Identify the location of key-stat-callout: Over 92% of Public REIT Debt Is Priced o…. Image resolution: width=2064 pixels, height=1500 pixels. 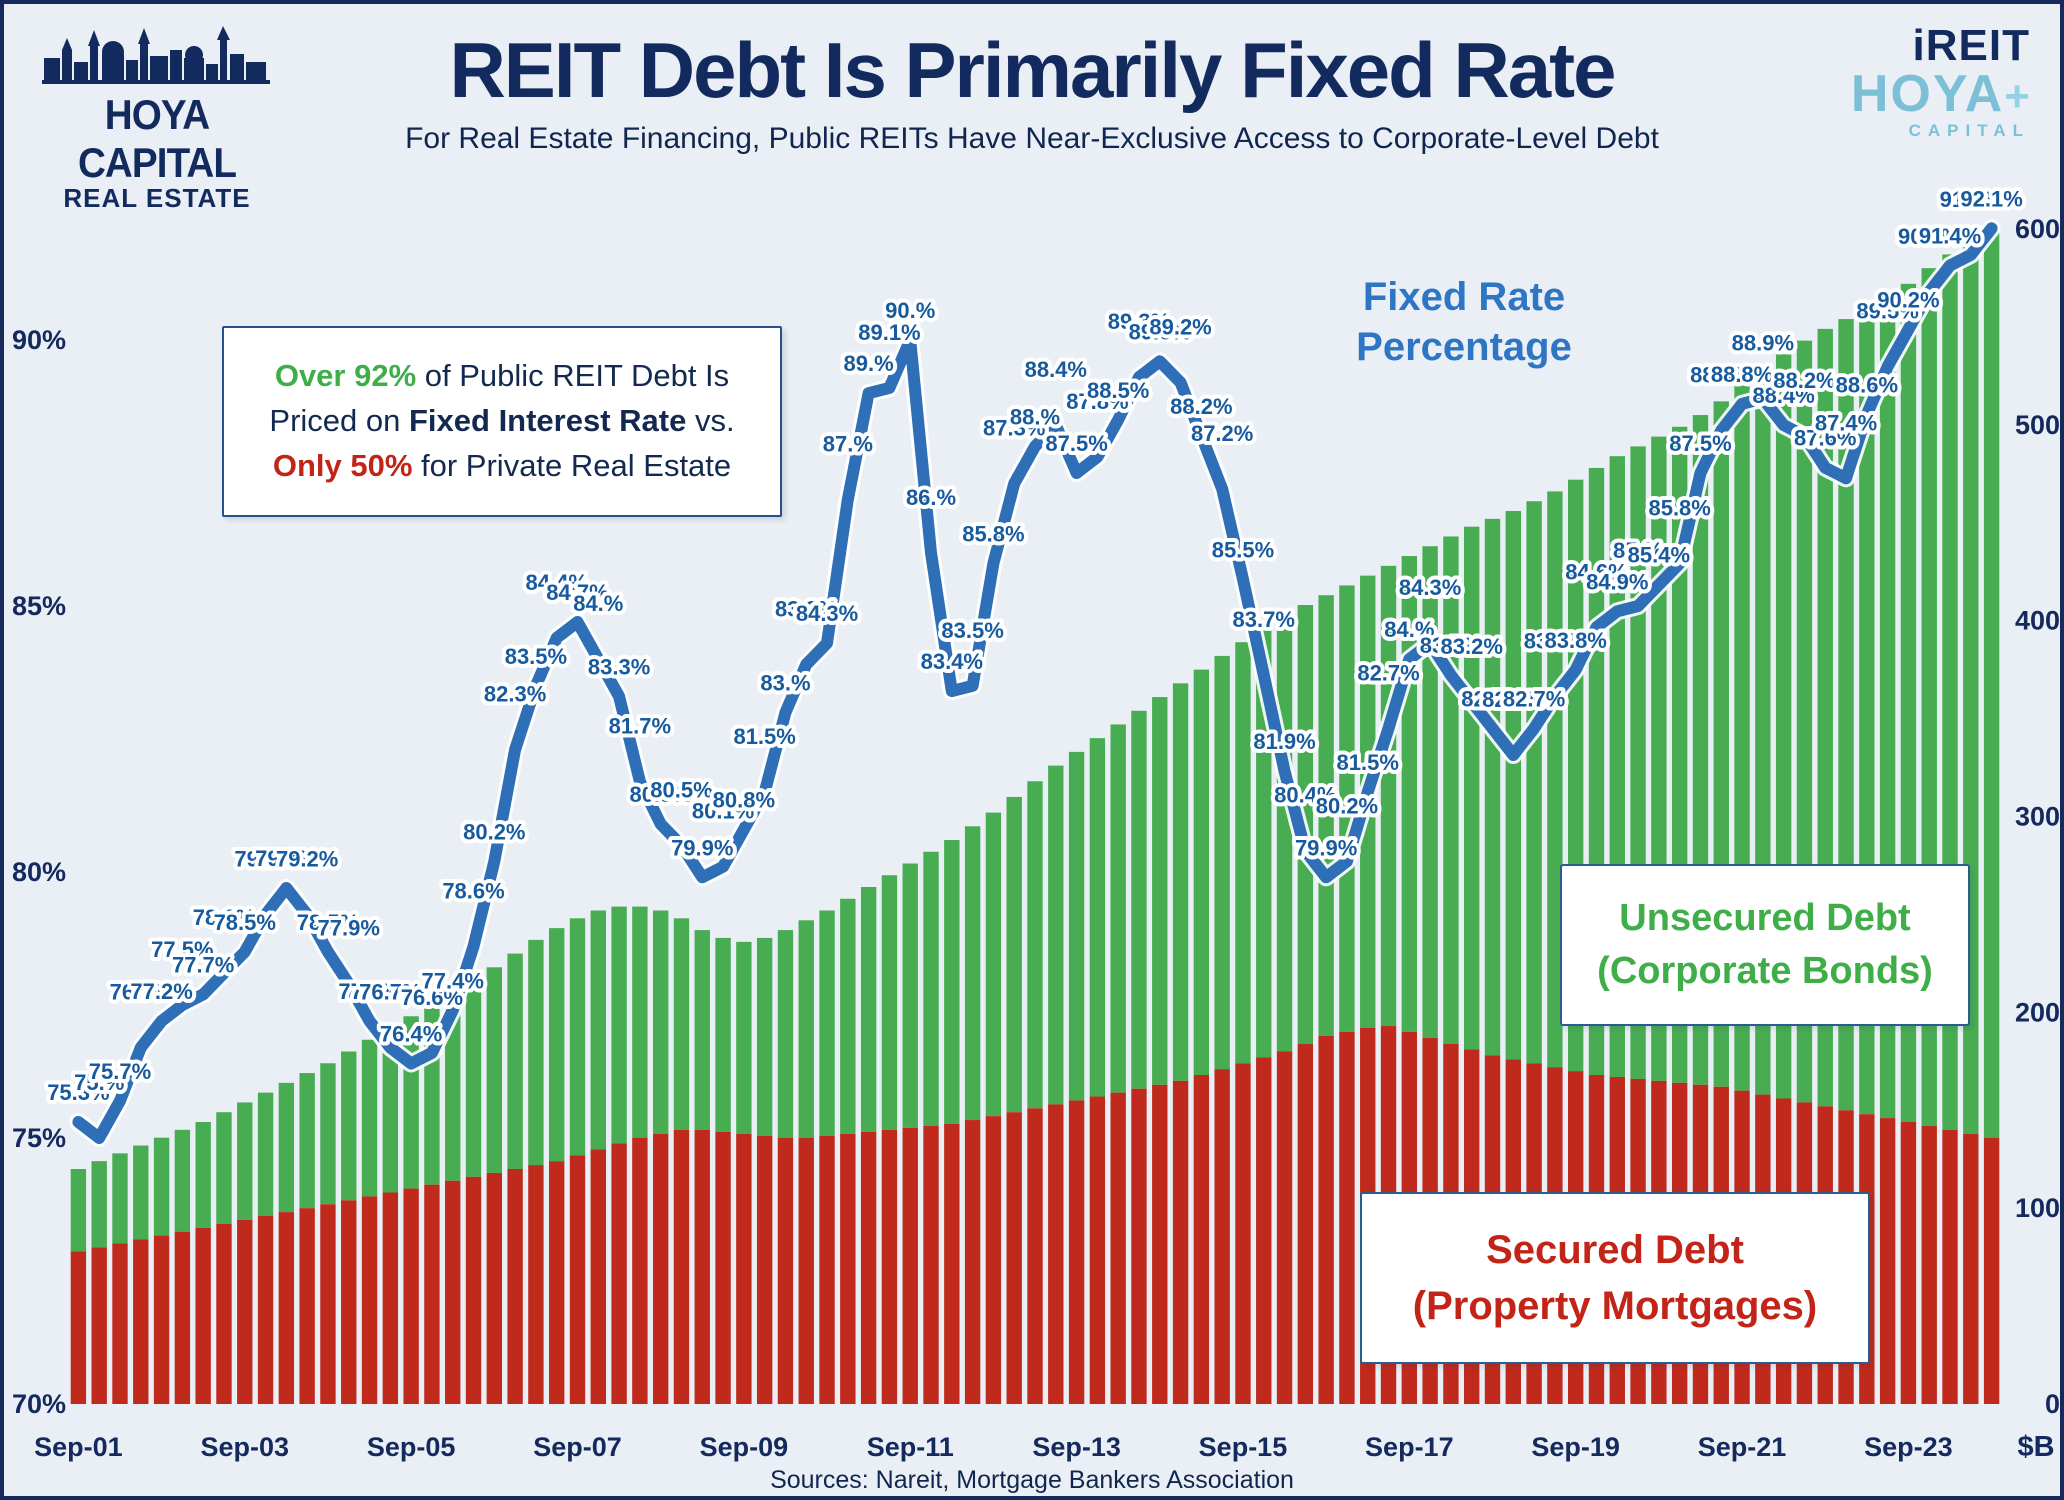
(502, 421).